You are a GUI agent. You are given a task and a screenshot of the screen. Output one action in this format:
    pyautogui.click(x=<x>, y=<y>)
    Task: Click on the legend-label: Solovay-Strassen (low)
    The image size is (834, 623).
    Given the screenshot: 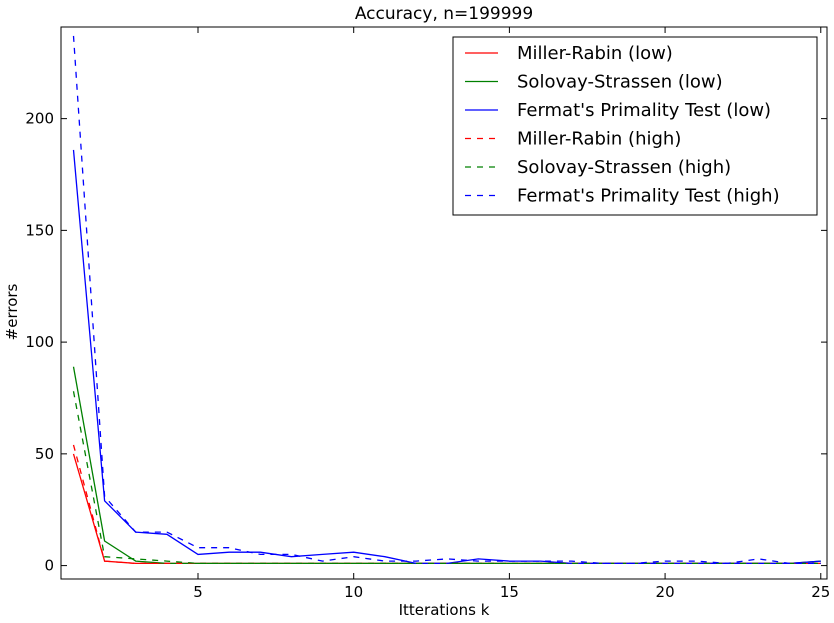 What is the action you would take?
    pyautogui.click(x=620, y=82)
    